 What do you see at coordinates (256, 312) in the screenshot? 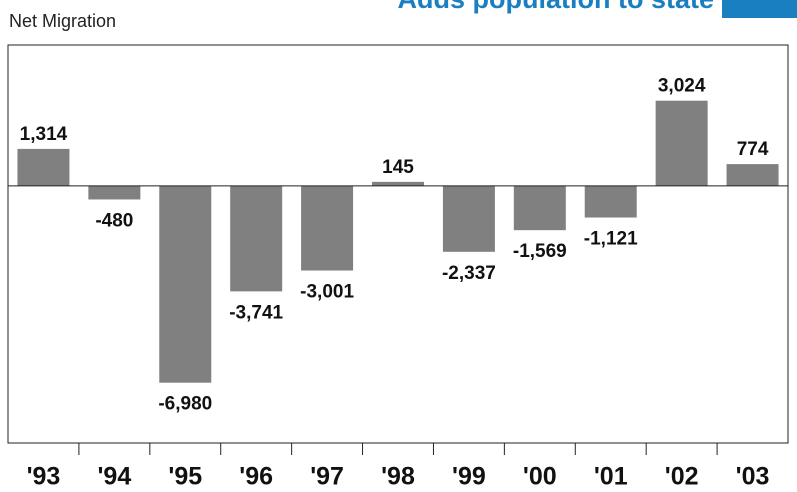
I see `value-label: -3,741` at bounding box center [256, 312].